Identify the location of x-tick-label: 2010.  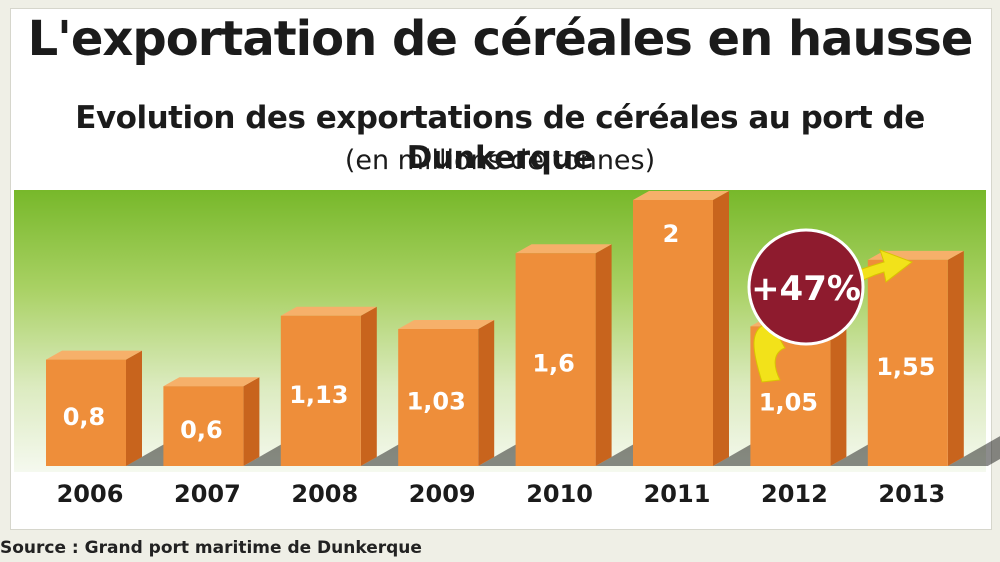
(559, 494).